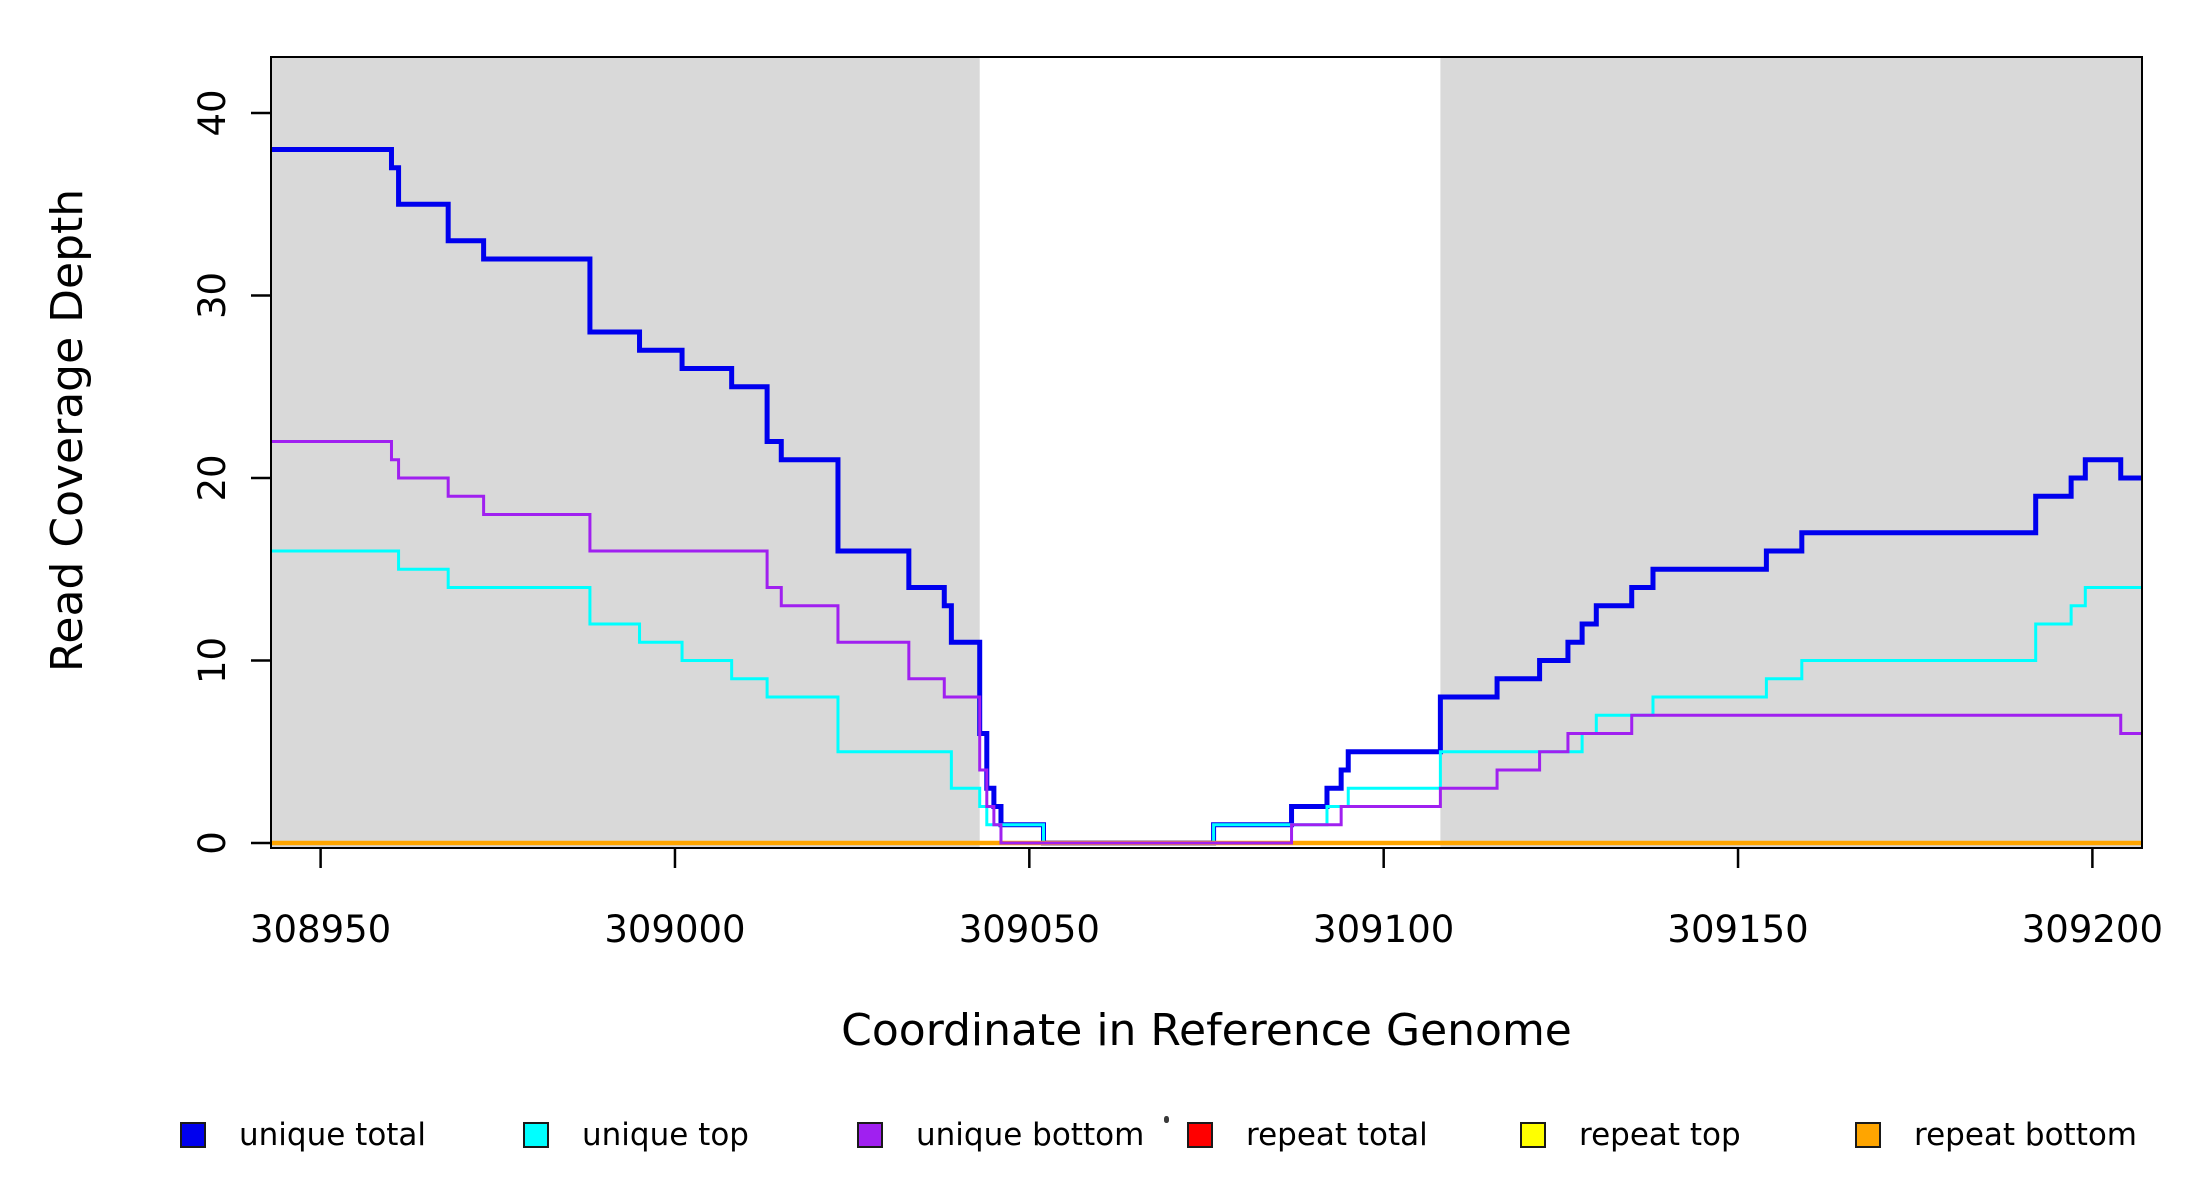 The width and height of the screenshot is (2200, 1200). Describe the element at coordinates (1030, 1135) in the screenshot. I see `legend-label: unique bottom` at that location.